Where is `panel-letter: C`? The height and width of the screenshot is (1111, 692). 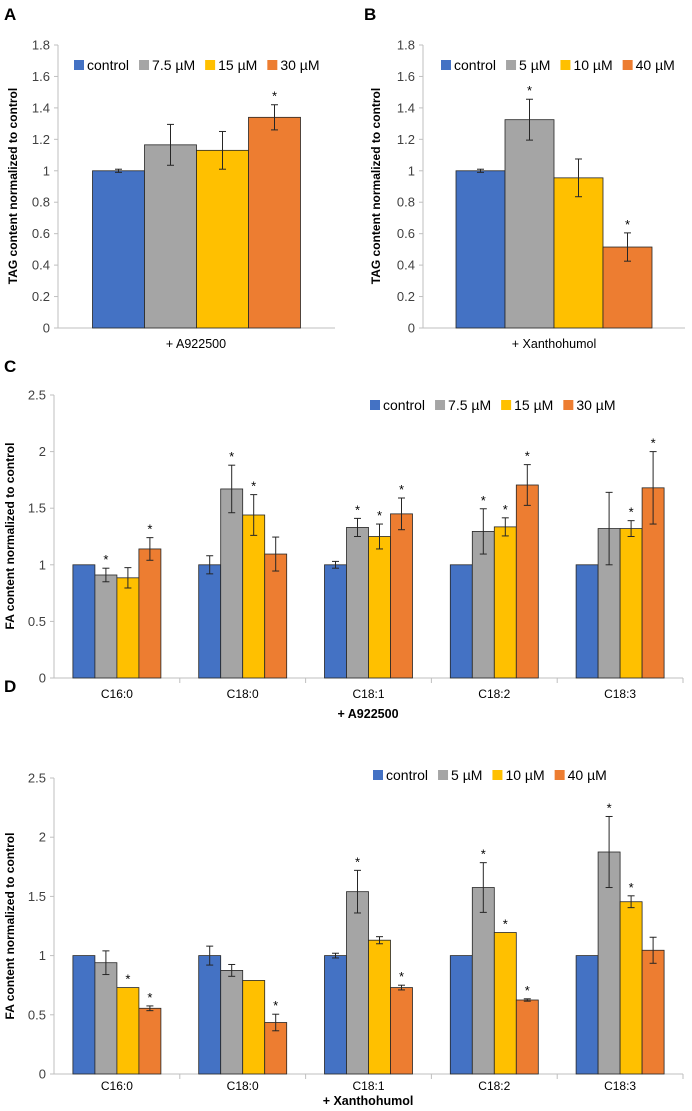 panel-letter: C is located at coordinates (10, 366).